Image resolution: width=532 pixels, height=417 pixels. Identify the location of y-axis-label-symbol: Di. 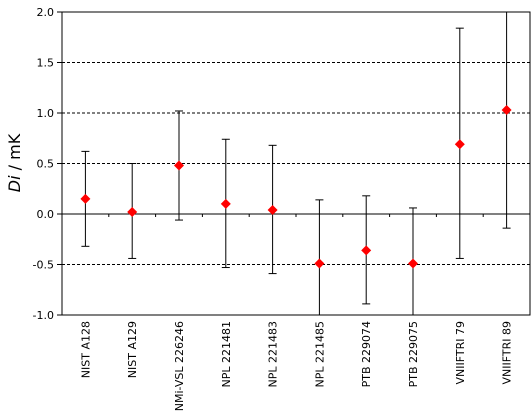
(14, 183).